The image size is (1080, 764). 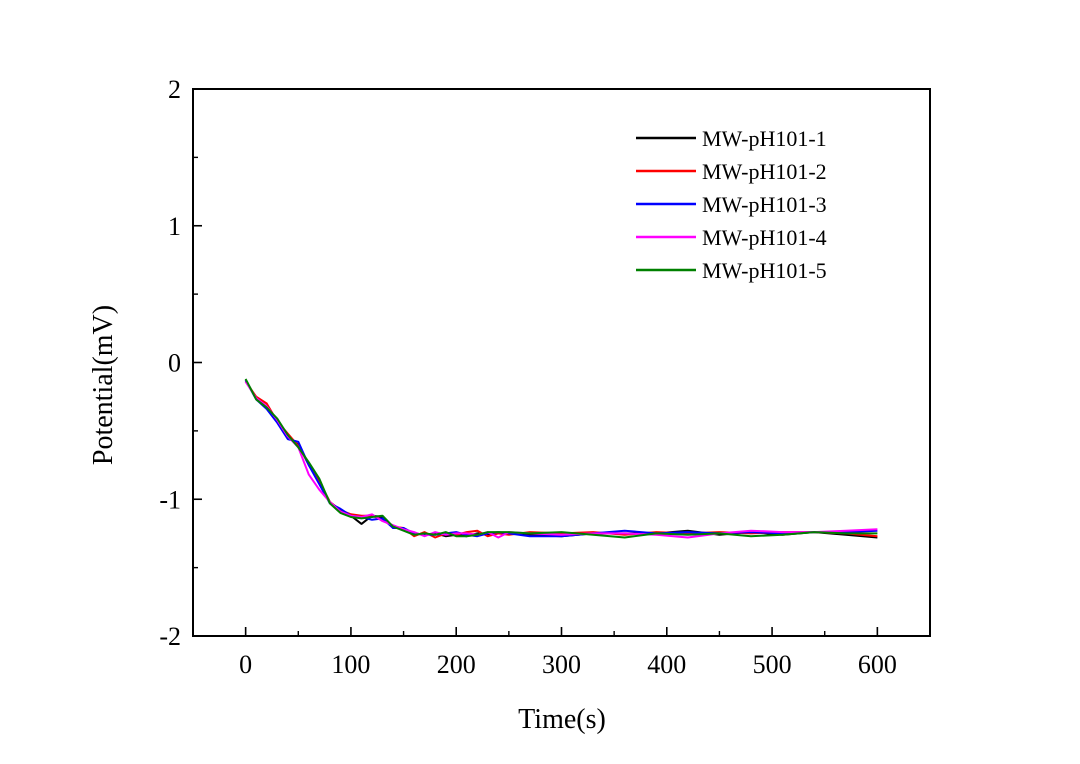 What do you see at coordinates (456, 664) in the screenshot?
I see `x-tick-label: 200` at bounding box center [456, 664].